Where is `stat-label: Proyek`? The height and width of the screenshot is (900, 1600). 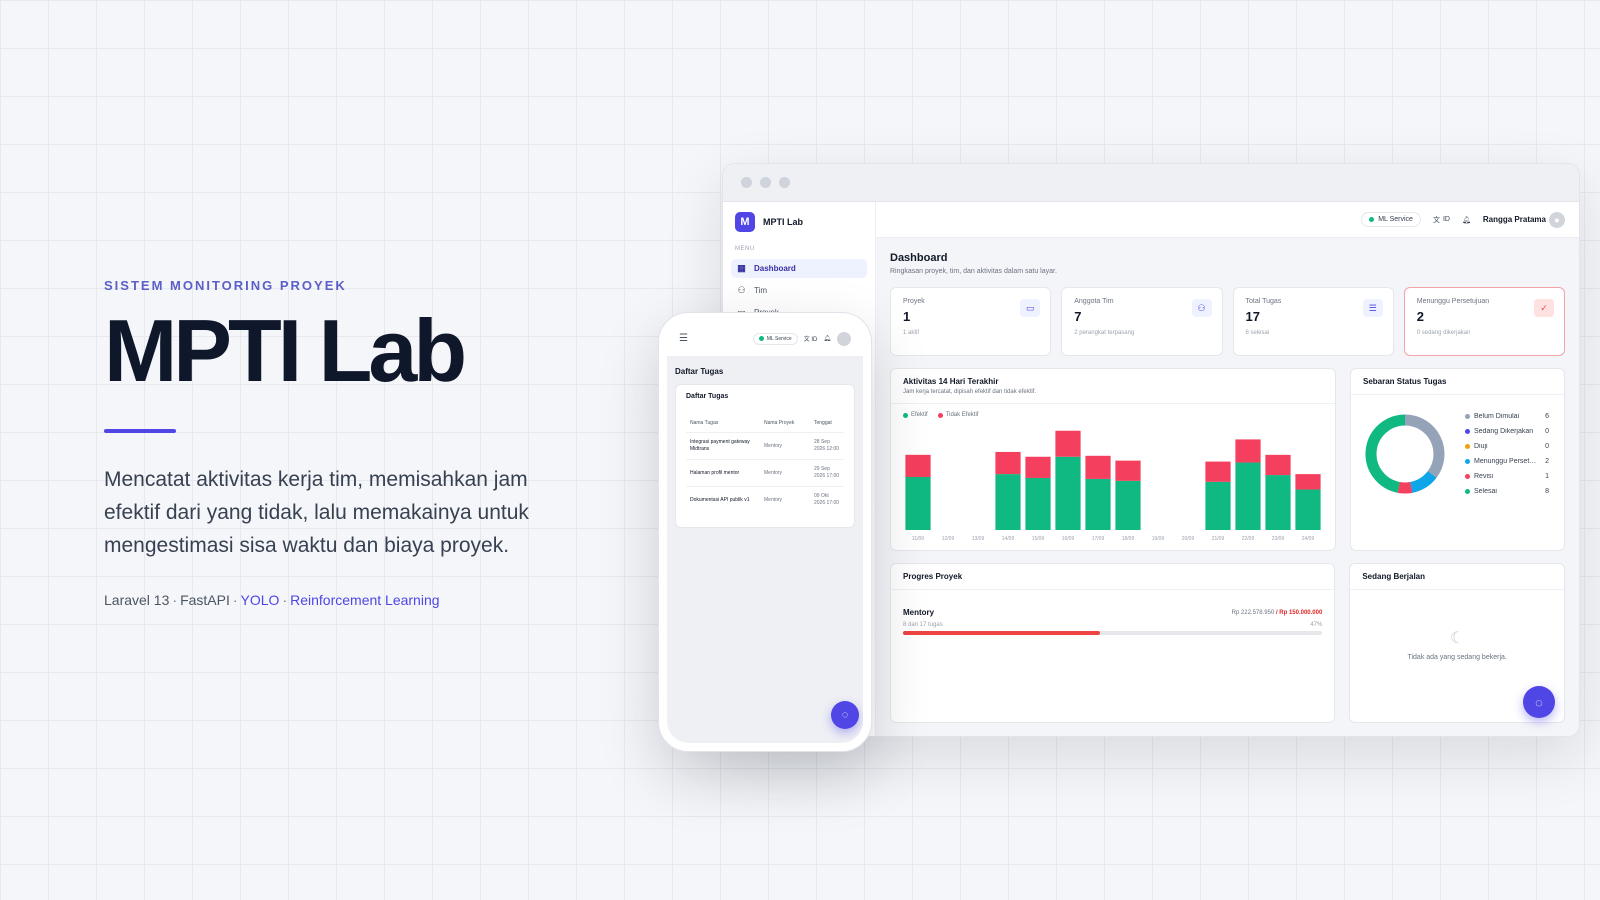 stat-label: Proyek is located at coordinates (914, 301).